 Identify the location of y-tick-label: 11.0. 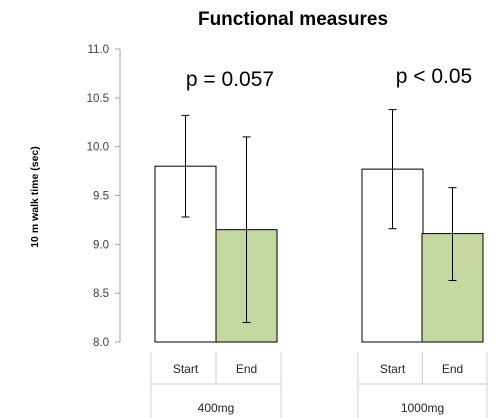
(98, 50).